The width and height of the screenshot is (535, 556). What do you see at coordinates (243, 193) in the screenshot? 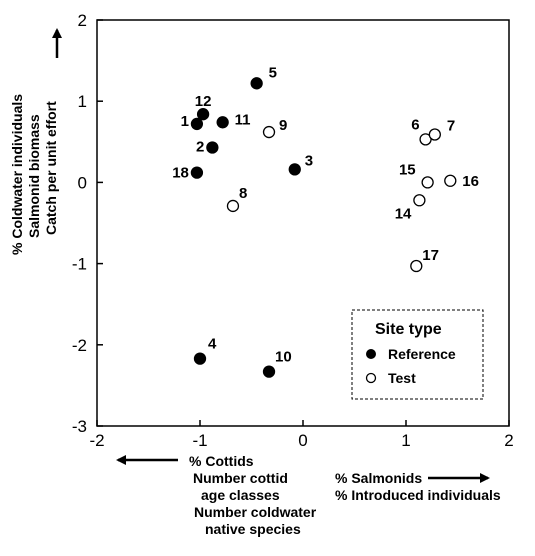
I see `point-label-8: 8` at bounding box center [243, 193].